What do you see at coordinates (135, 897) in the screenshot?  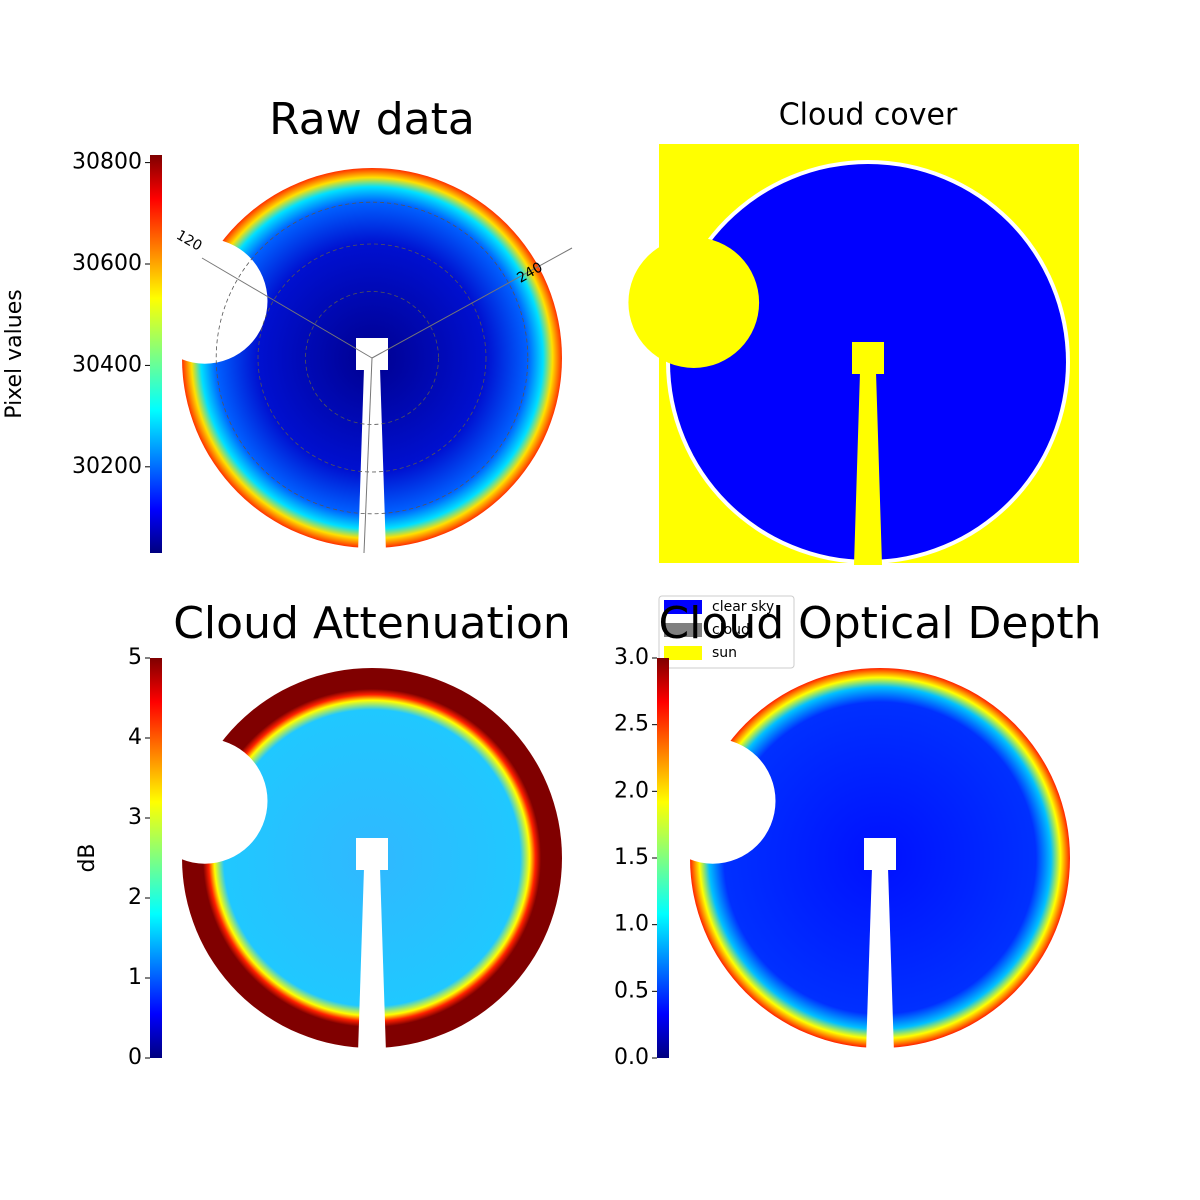 I see `tick-label: 2` at bounding box center [135, 897].